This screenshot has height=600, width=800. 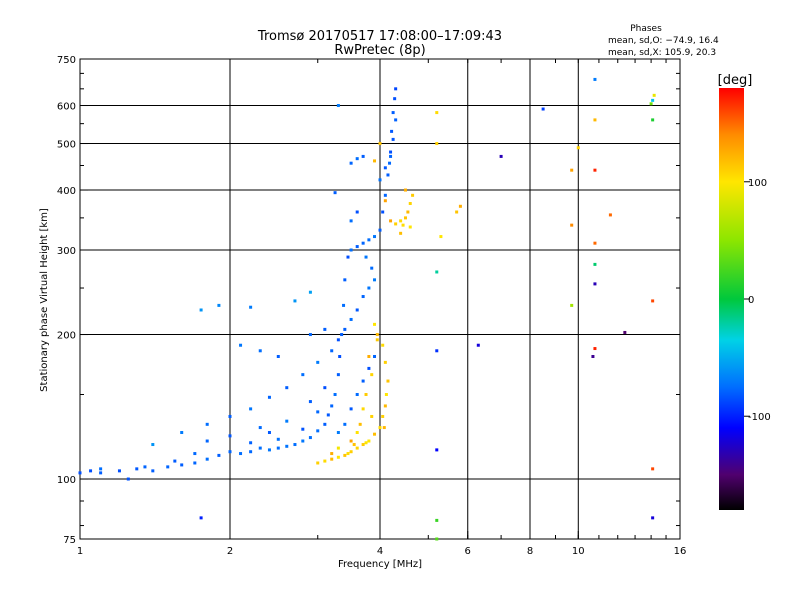 What do you see at coordinates (66, 336) in the screenshot?
I see `y-tick-label: 200` at bounding box center [66, 336].